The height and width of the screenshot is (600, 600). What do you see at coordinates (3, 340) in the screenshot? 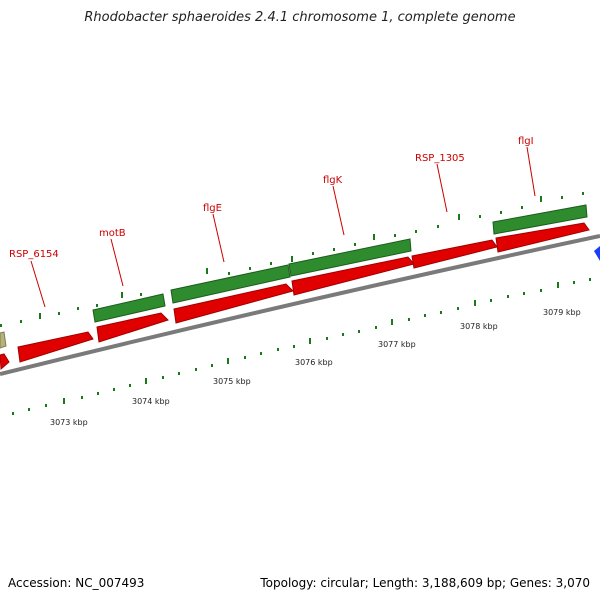
I see `gene-other` at bounding box center [3, 340].